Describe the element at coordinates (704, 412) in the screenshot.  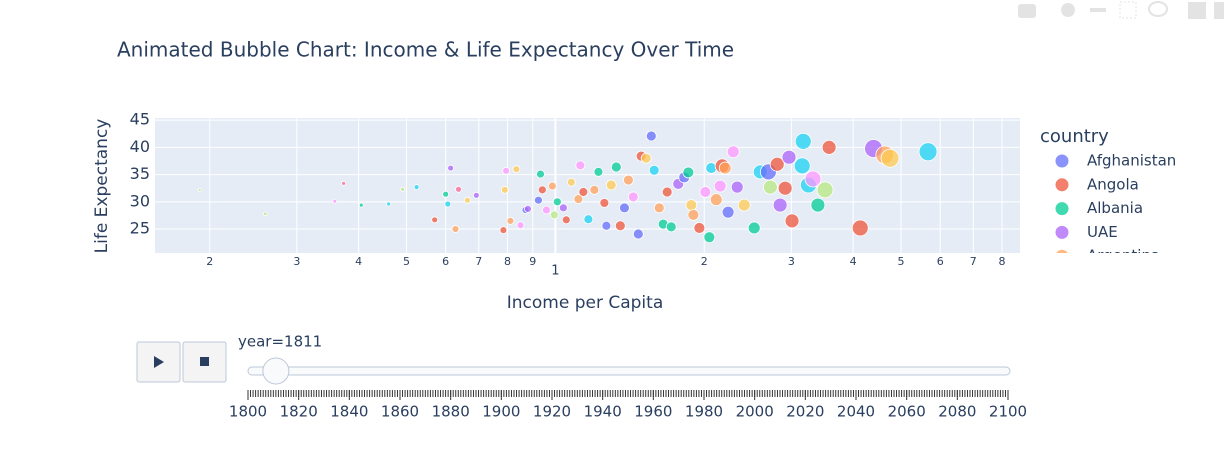
I see `slider-tick-label: 1980` at that location.